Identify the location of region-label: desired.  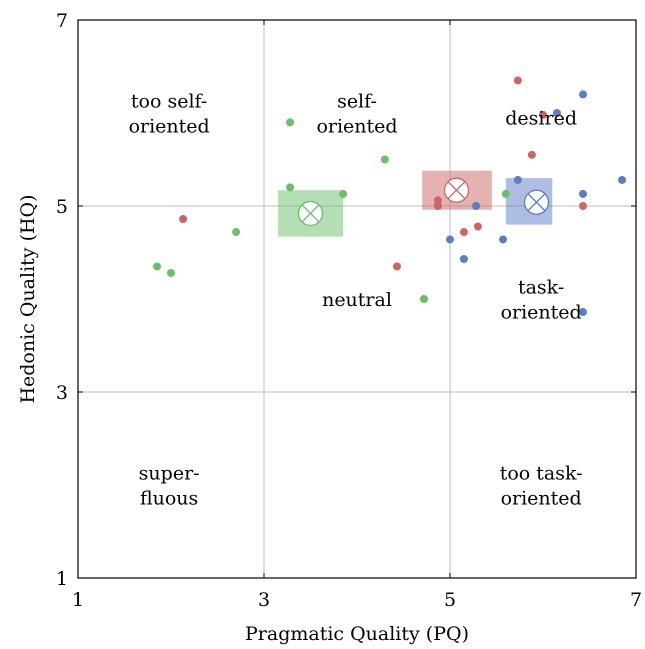
(541, 119).